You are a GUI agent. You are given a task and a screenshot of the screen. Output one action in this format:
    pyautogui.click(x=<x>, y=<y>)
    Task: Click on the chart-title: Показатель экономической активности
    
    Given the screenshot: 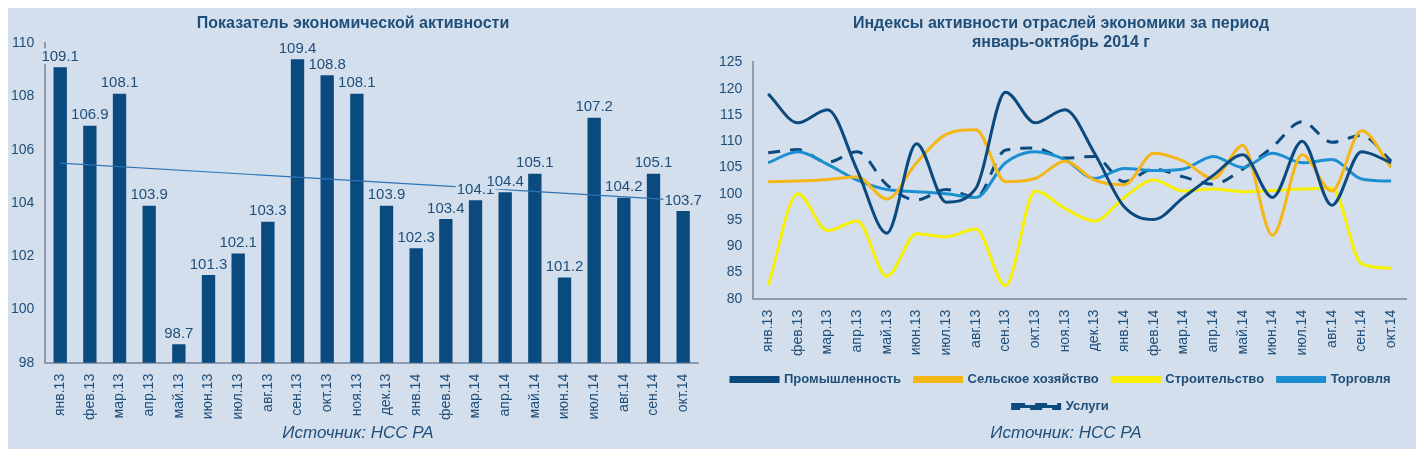 What is the action you would take?
    pyautogui.click(x=353, y=23)
    